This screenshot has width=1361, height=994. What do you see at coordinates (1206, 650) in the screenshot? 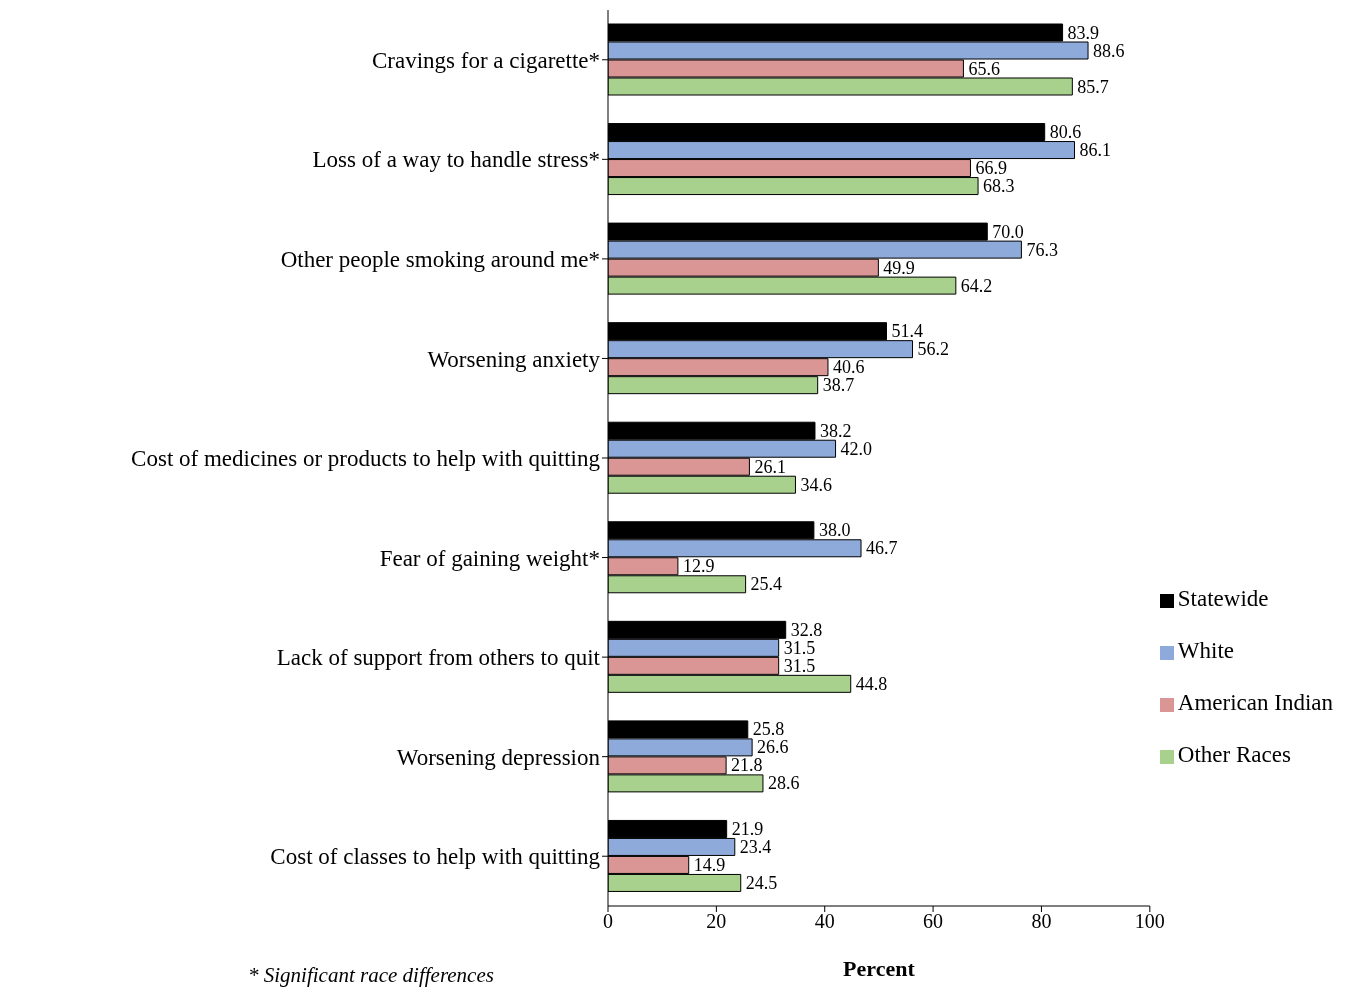
I see `legend-label: White` at bounding box center [1206, 650].